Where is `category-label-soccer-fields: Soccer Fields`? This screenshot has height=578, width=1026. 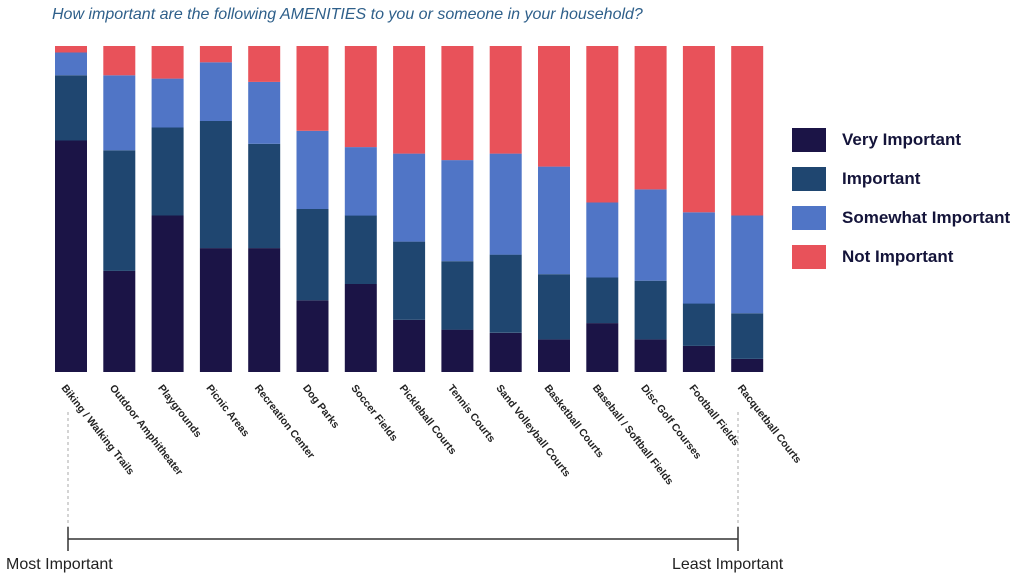 category-label-soccer-fields: Soccer Fields is located at coordinates (374, 412).